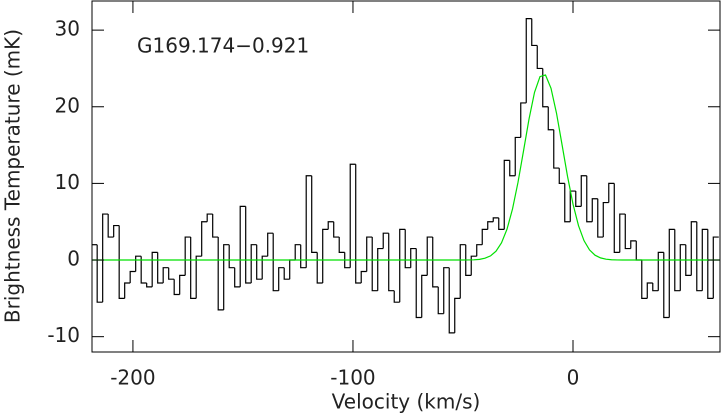 The image size is (722, 415). Describe the element at coordinates (67, 105) in the screenshot. I see `y-tick-label: 20` at that location.